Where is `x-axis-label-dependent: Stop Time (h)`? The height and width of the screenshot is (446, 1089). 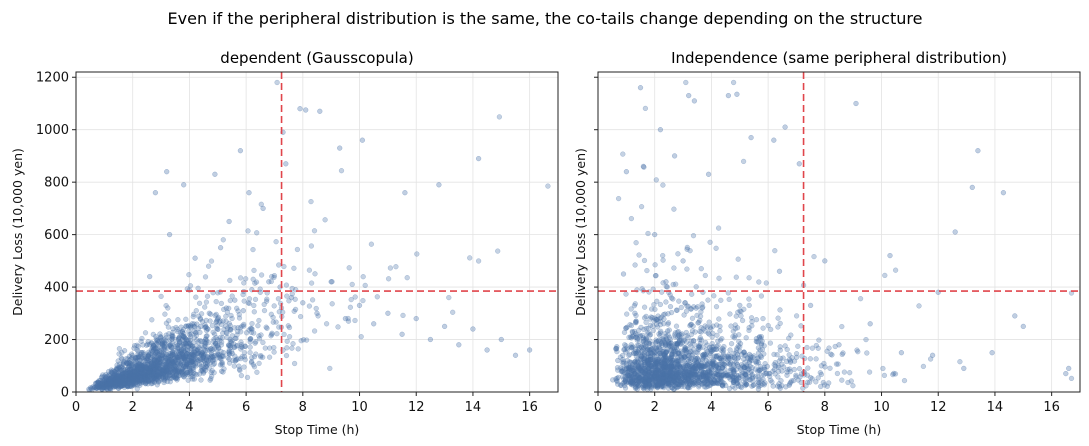 x-axis-label-dependent: Stop Time (h) is located at coordinates (317, 429).